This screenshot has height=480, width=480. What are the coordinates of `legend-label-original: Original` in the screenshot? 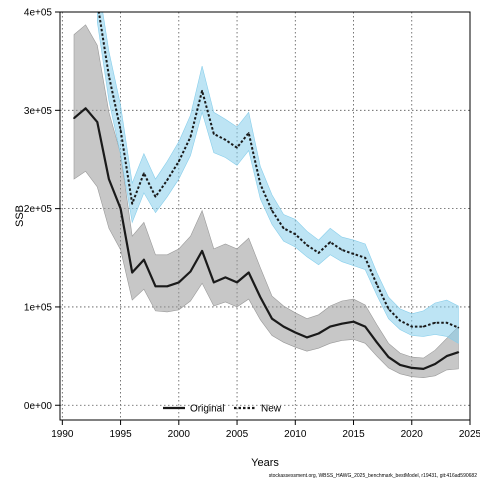 It's located at (207, 409).